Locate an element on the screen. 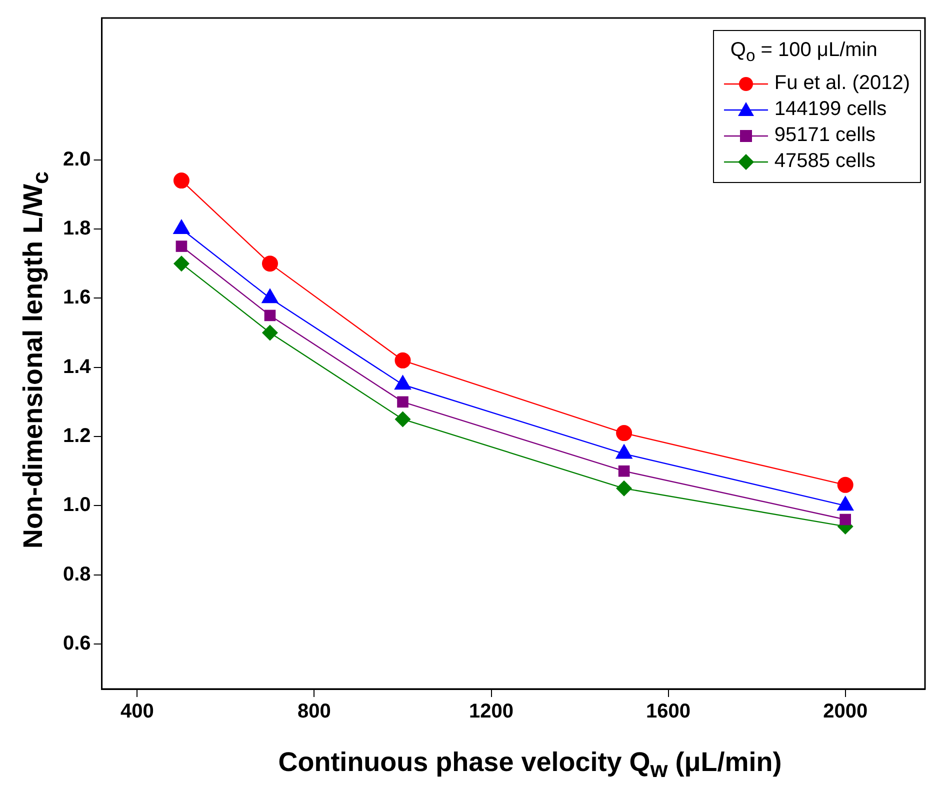 Image resolution: width=935 pixels, height=787 pixels. y-tick-label: 1.6 is located at coordinates (76, 297).